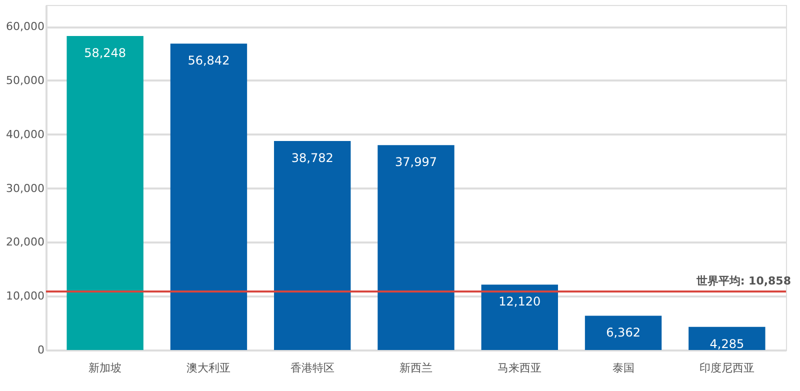 This screenshot has height=391, width=800. I want to click on x-tick-label: 新西兰, so click(416, 368).